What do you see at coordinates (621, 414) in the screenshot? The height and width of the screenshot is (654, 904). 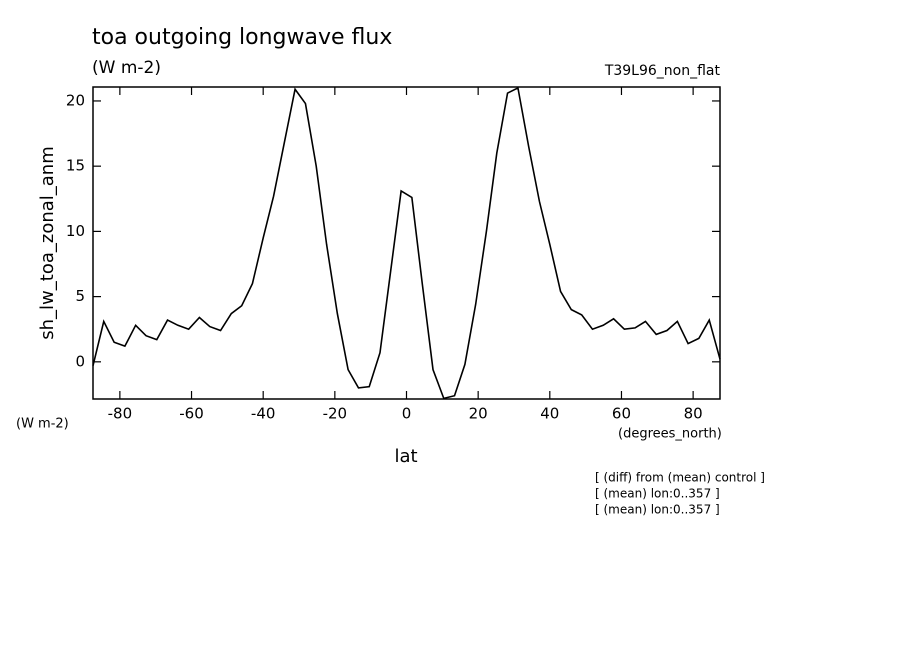 I see `x-tick-label: 60` at bounding box center [621, 414].